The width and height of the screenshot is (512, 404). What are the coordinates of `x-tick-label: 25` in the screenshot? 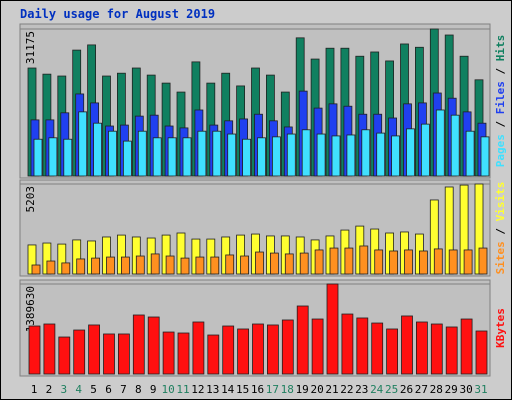 It's located at (391, 389).